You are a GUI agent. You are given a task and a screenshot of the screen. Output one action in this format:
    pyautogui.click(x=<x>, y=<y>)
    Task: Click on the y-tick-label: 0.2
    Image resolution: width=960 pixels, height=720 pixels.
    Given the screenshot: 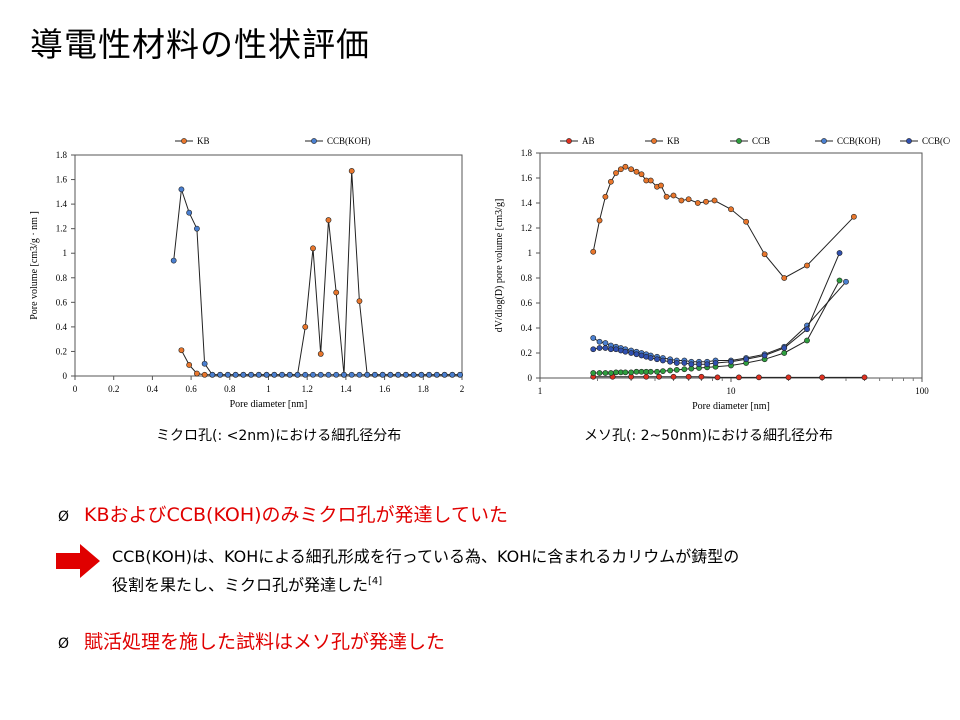 What is the action you would take?
    pyautogui.click(x=526, y=353)
    